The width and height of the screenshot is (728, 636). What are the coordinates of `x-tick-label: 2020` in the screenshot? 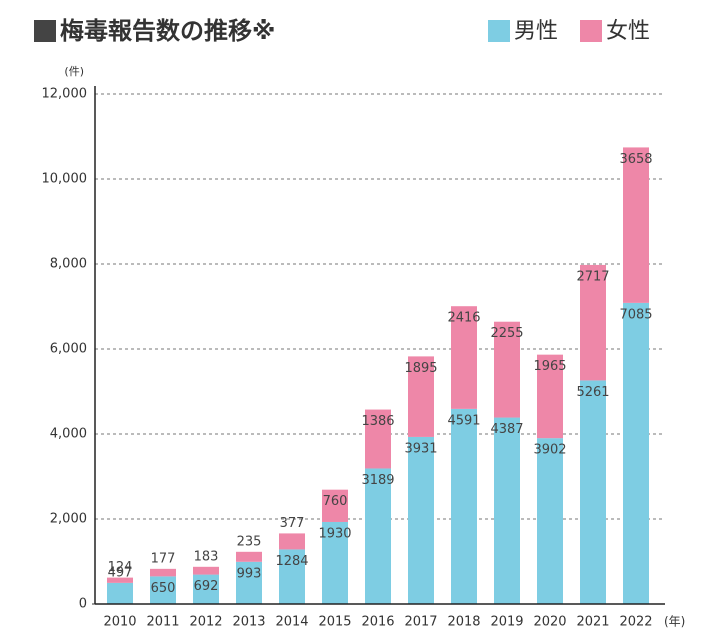 It's located at (549, 622).